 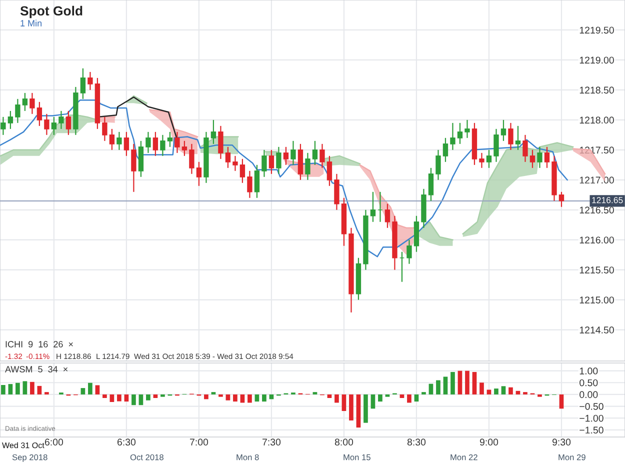 I want to click on text: Mon 22, so click(x=464, y=457).